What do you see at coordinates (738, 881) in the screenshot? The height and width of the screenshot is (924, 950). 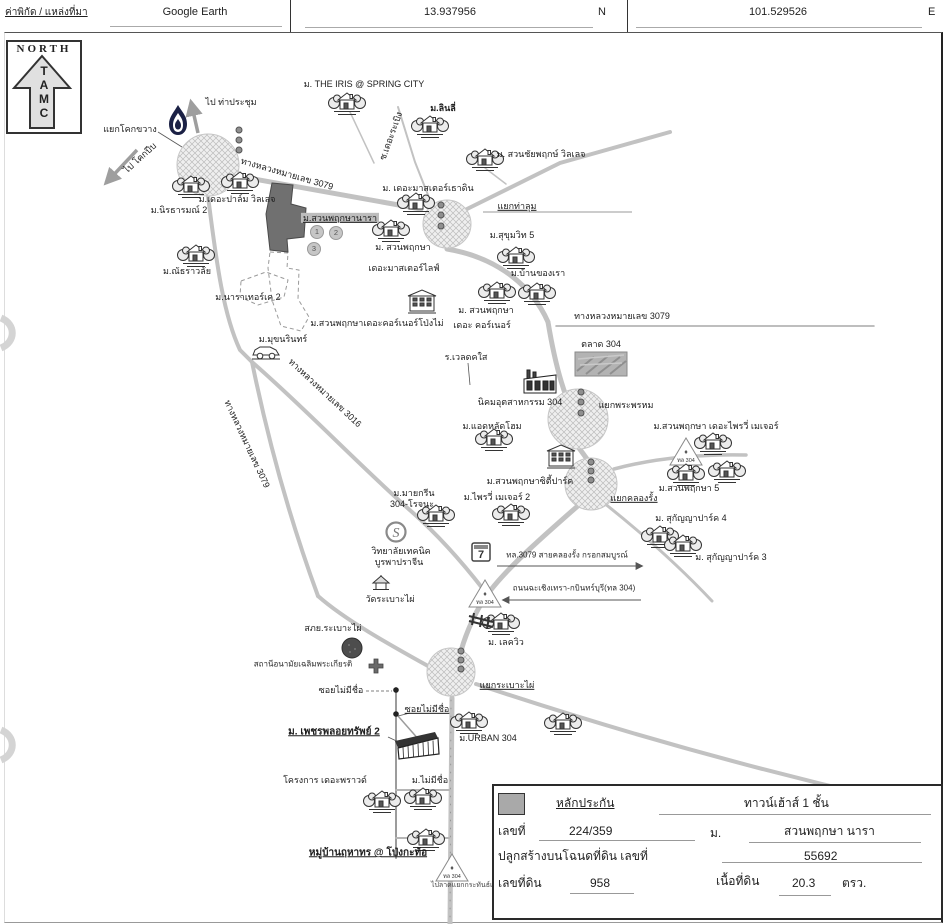 I see `area-label: เนื้อที่ดิน` at bounding box center [738, 881].